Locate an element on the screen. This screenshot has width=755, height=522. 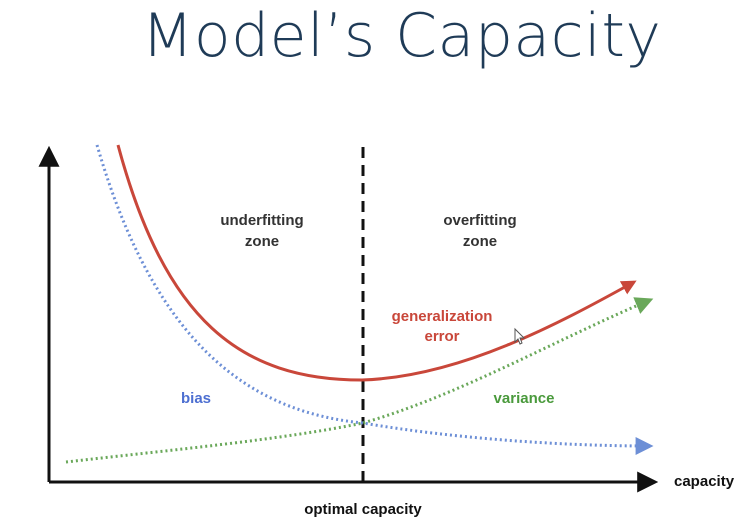
underfitting-zone-label-line2: zone is located at coordinates (262, 241).